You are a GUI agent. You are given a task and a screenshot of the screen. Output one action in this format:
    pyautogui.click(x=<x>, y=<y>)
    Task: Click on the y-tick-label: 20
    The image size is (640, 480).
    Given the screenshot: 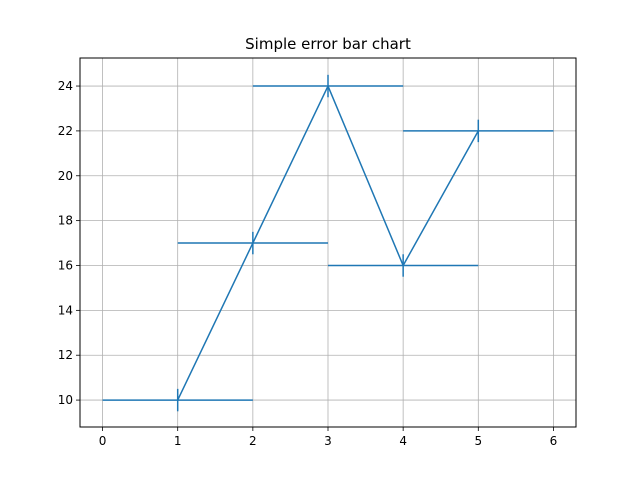 What is the action you would take?
    pyautogui.click(x=65, y=176)
    